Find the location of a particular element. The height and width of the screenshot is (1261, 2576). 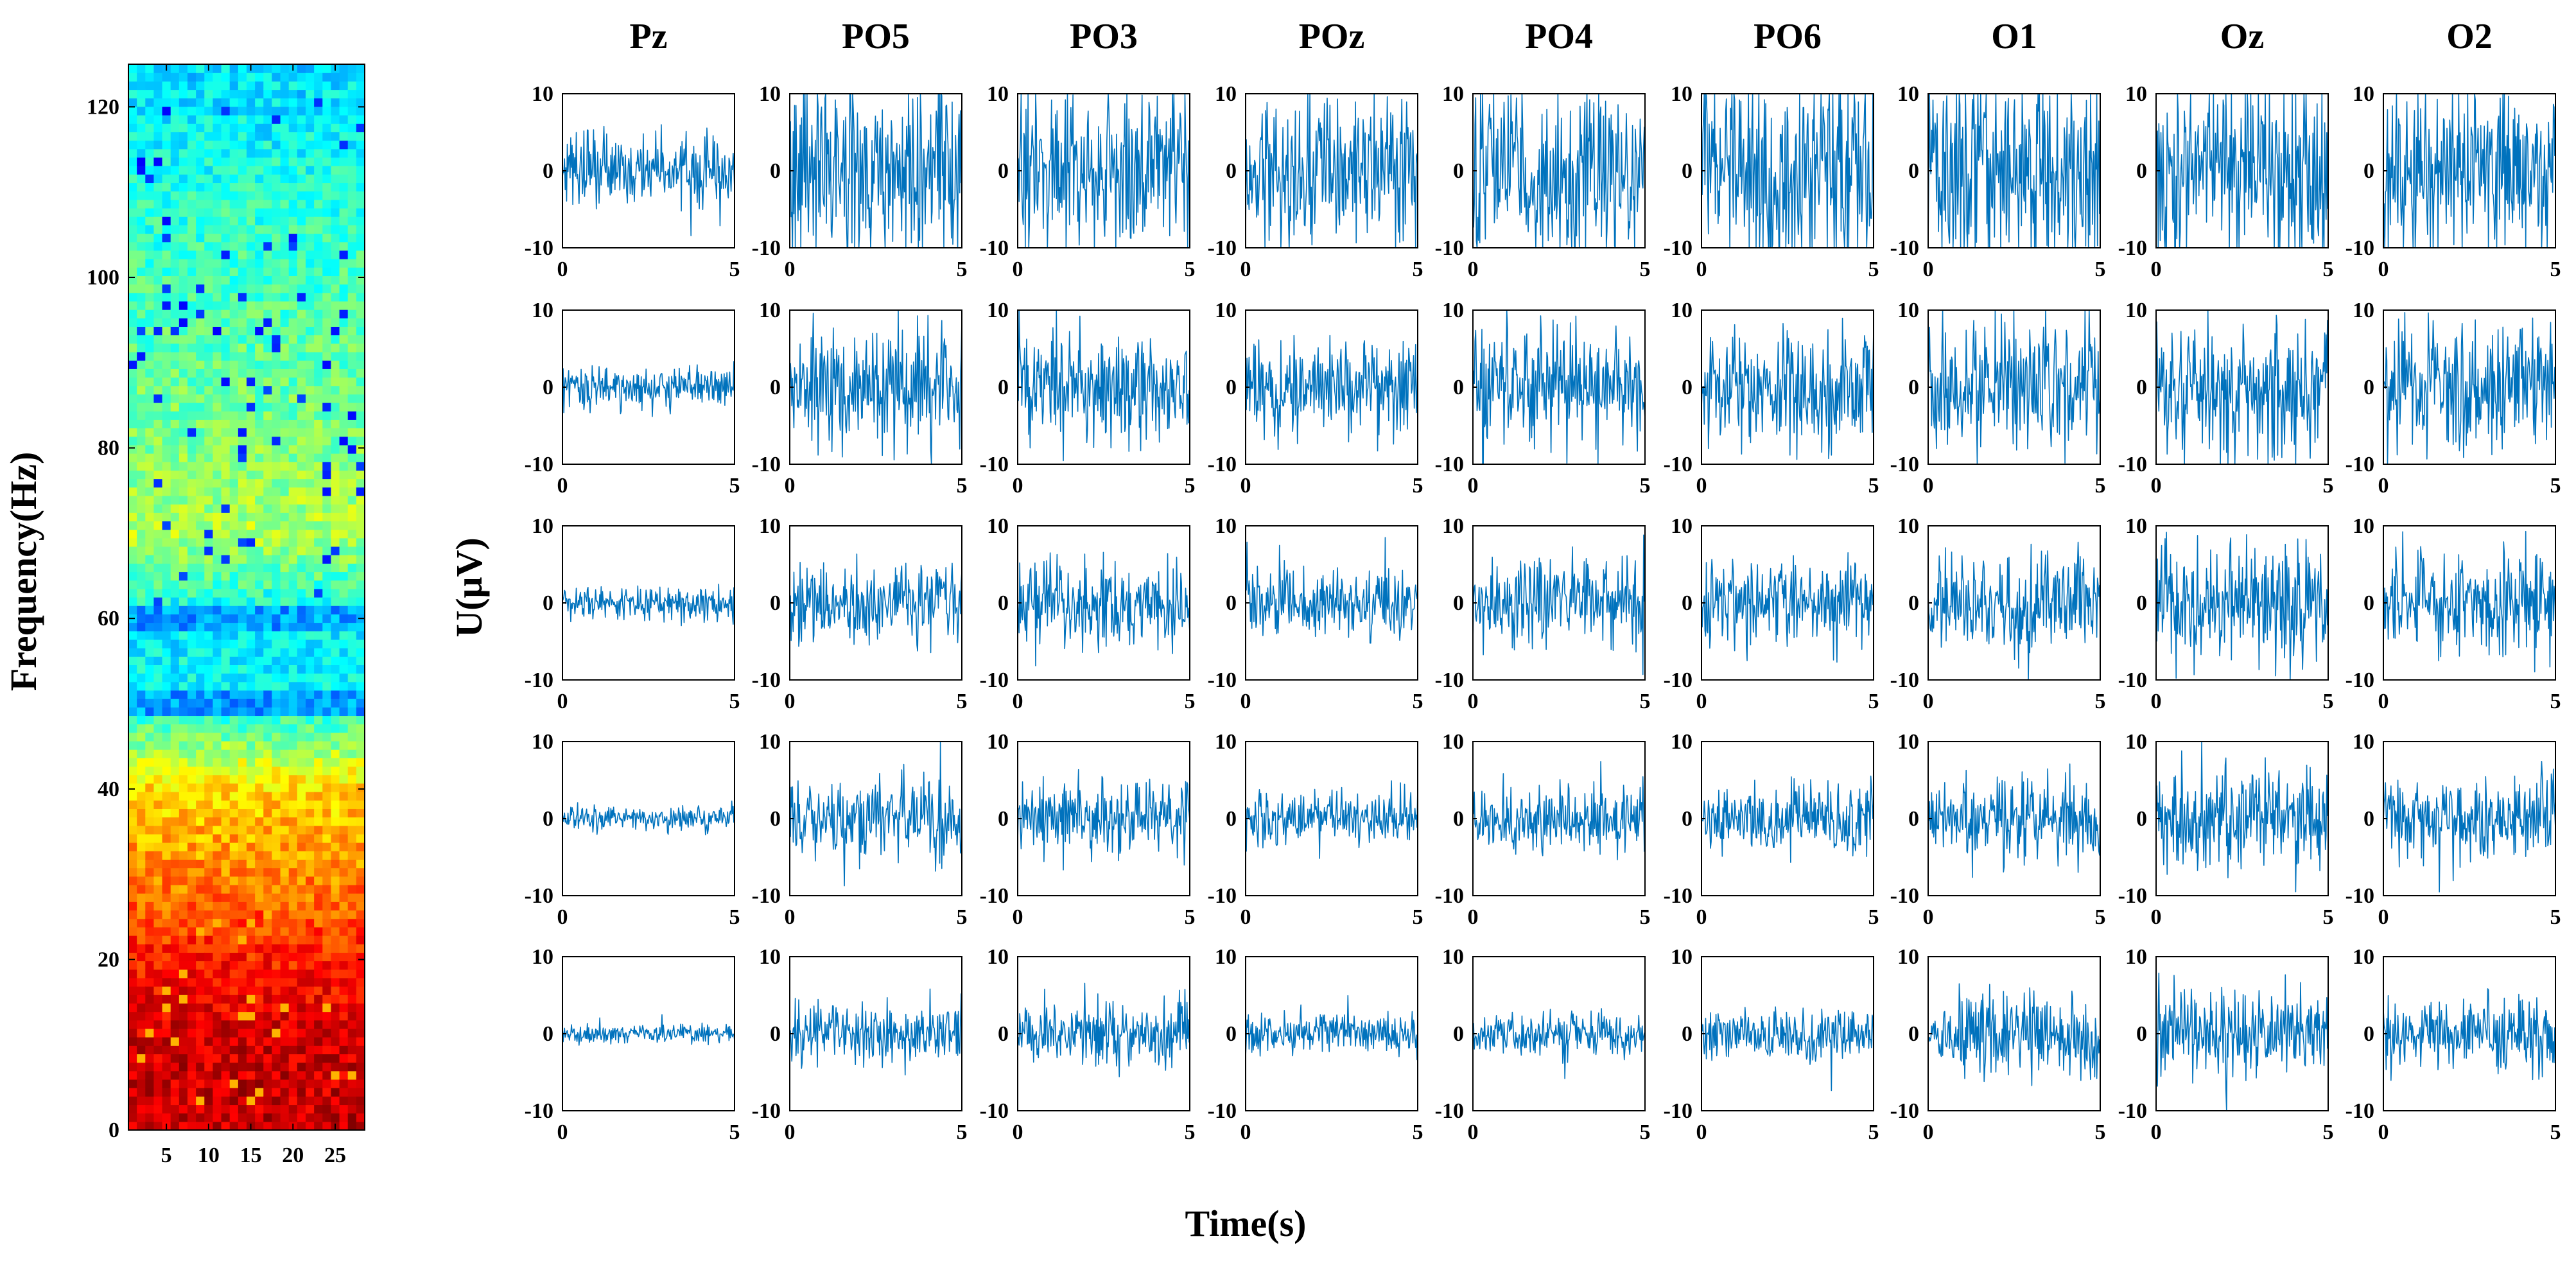

trace-y-tick-label: -10 is located at coordinates (2132, 1111).